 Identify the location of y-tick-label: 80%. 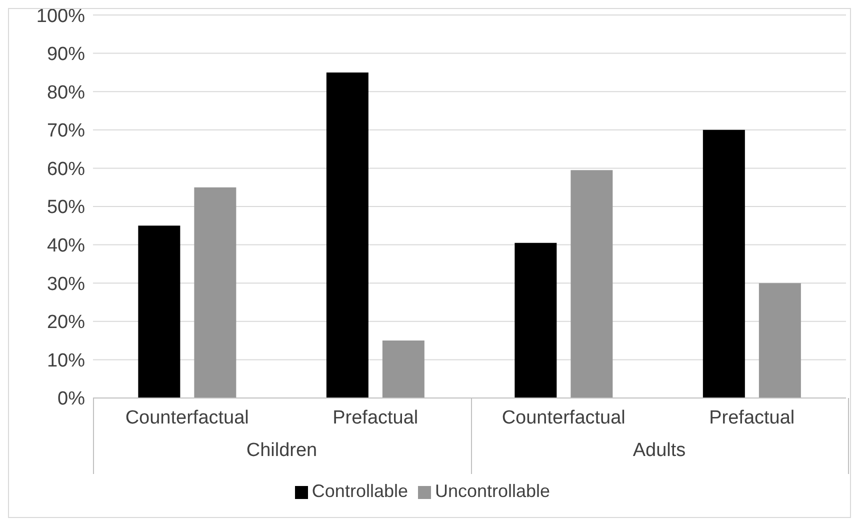
(66, 93).